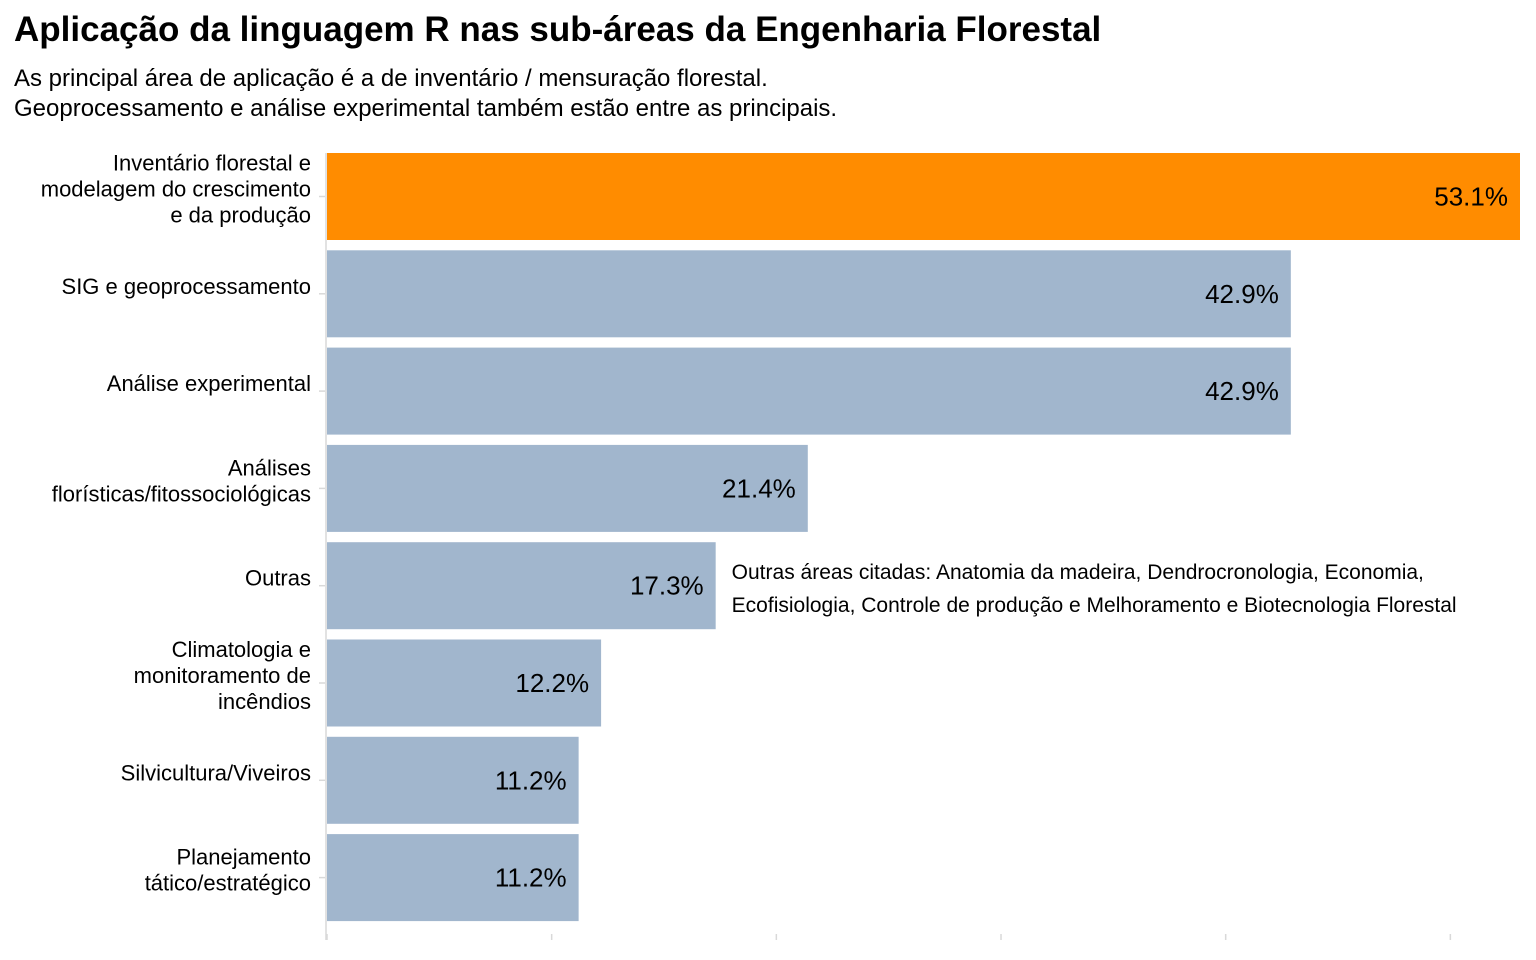 Image resolution: width=1536 pixels, height=960 pixels. I want to click on value-label-0: 53.1%, so click(1471, 197).